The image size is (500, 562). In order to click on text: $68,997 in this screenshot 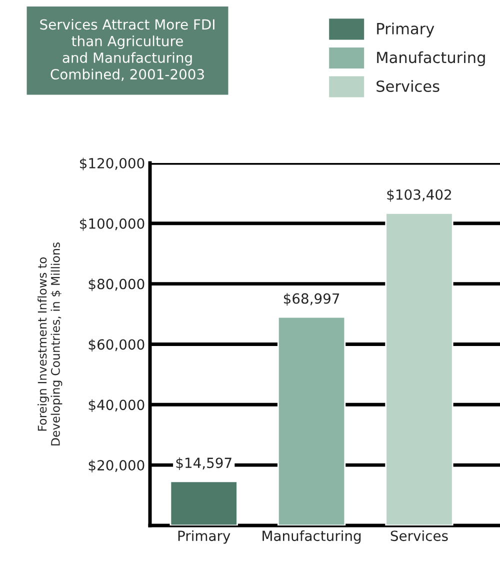, I will do `click(312, 299)`.